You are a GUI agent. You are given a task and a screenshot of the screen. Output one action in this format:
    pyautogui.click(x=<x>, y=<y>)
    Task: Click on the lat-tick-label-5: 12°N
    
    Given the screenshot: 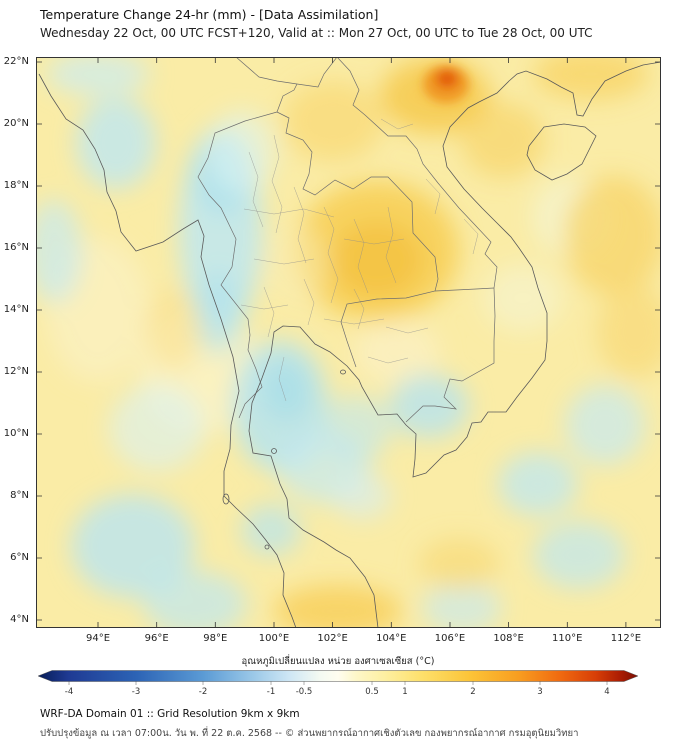 What is the action you would take?
    pyautogui.click(x=16, y=371)
    